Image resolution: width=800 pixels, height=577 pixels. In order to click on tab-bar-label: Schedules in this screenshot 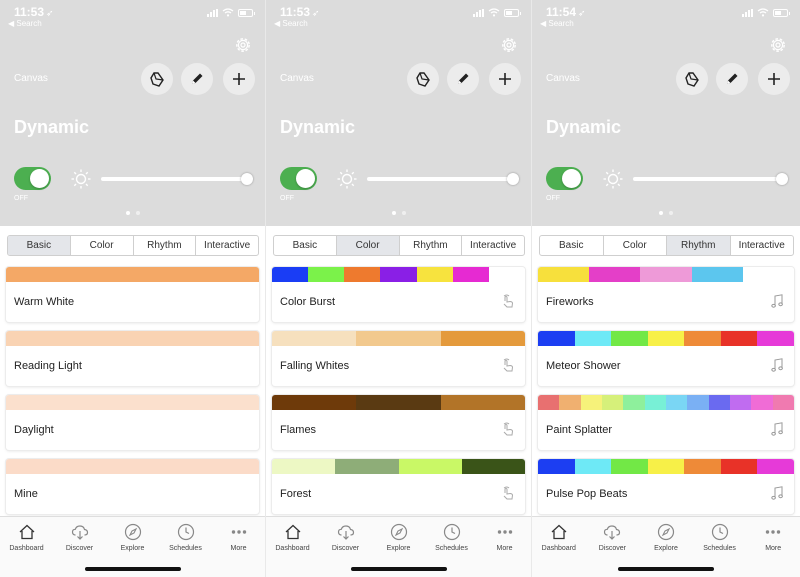, I will do `click(719, 548)`.